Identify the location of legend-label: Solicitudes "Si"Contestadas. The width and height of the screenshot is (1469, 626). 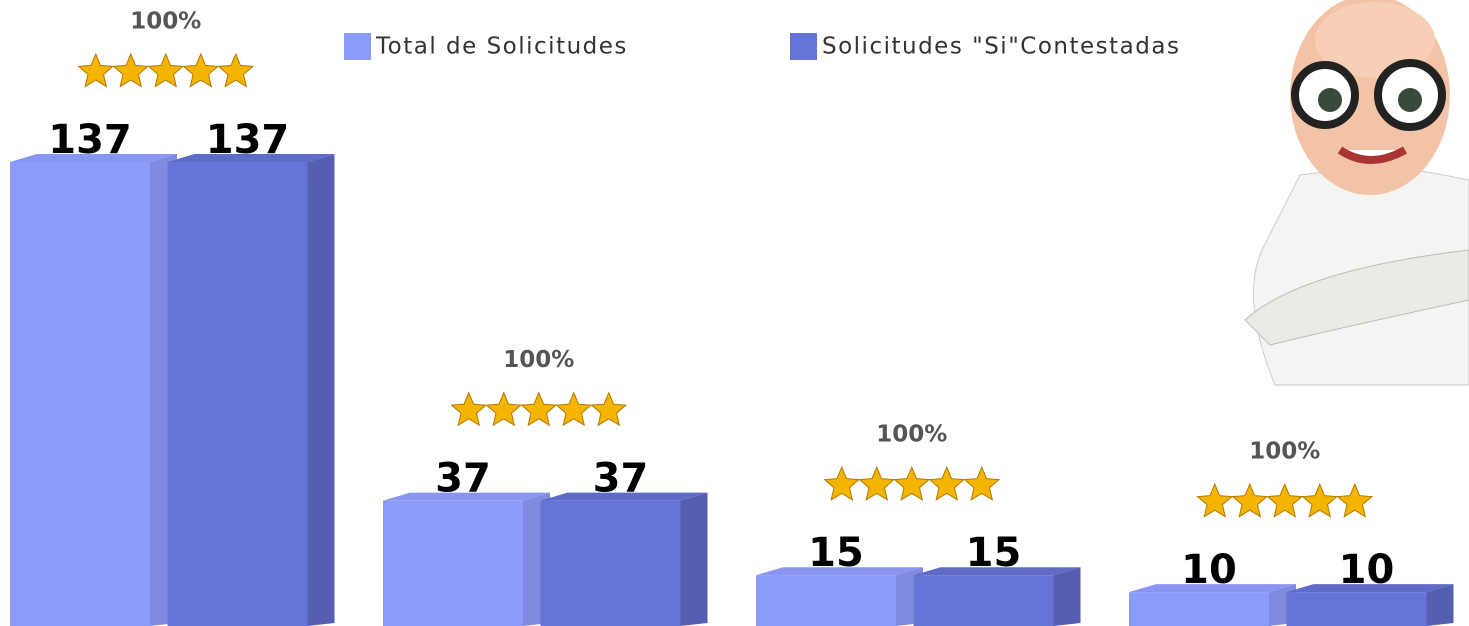
(1001, 47).